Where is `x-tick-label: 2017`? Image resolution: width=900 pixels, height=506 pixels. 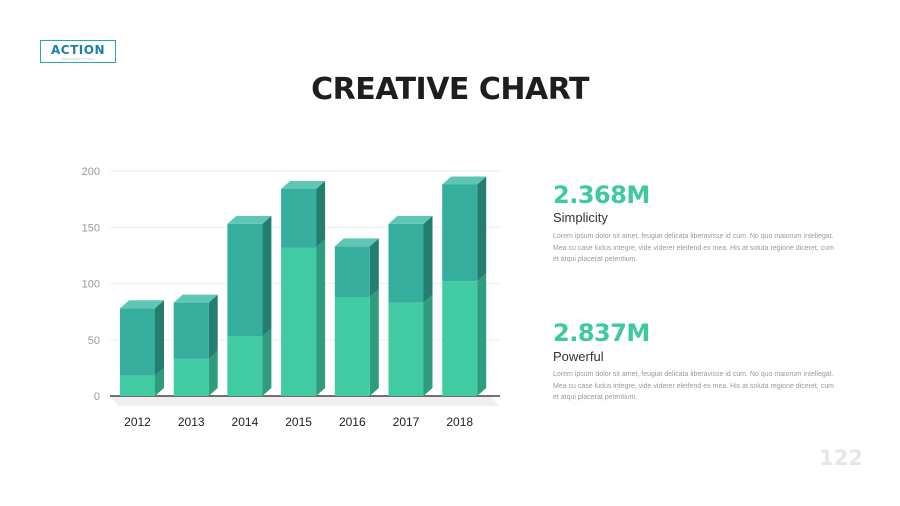 x-tick-label: 2017 is located at coordinates (406, 422).